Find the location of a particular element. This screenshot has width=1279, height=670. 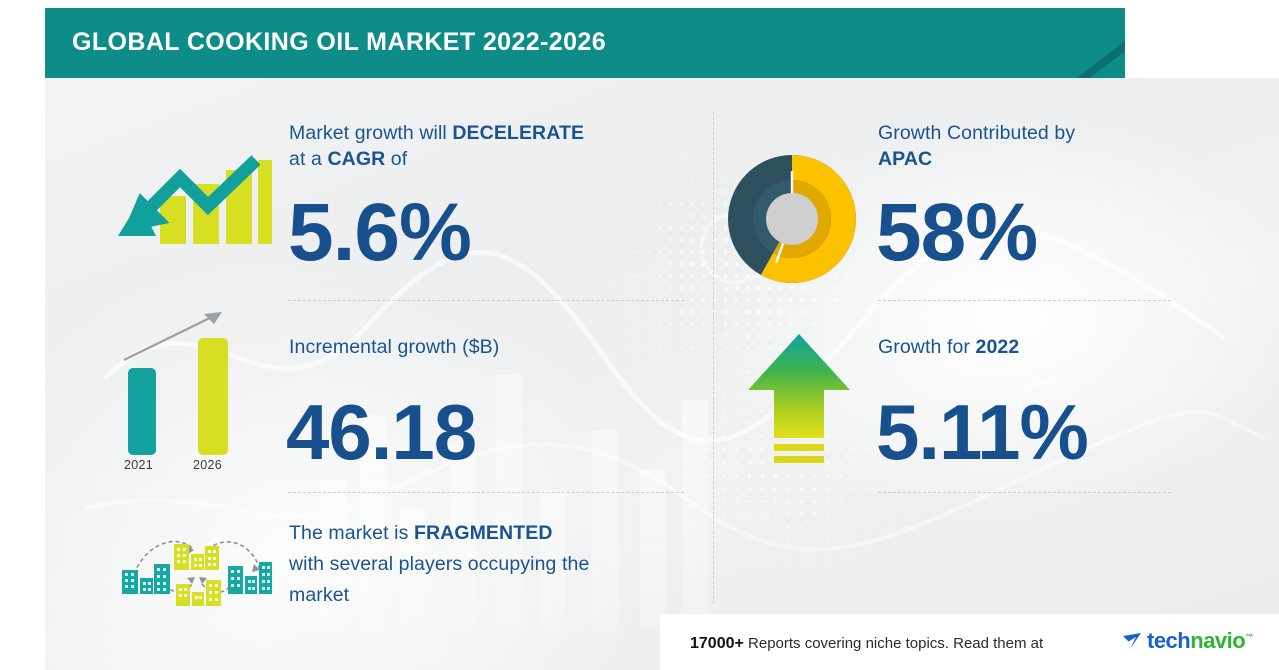

logo-trademark: ™ is located at coordinates (1249, 637).